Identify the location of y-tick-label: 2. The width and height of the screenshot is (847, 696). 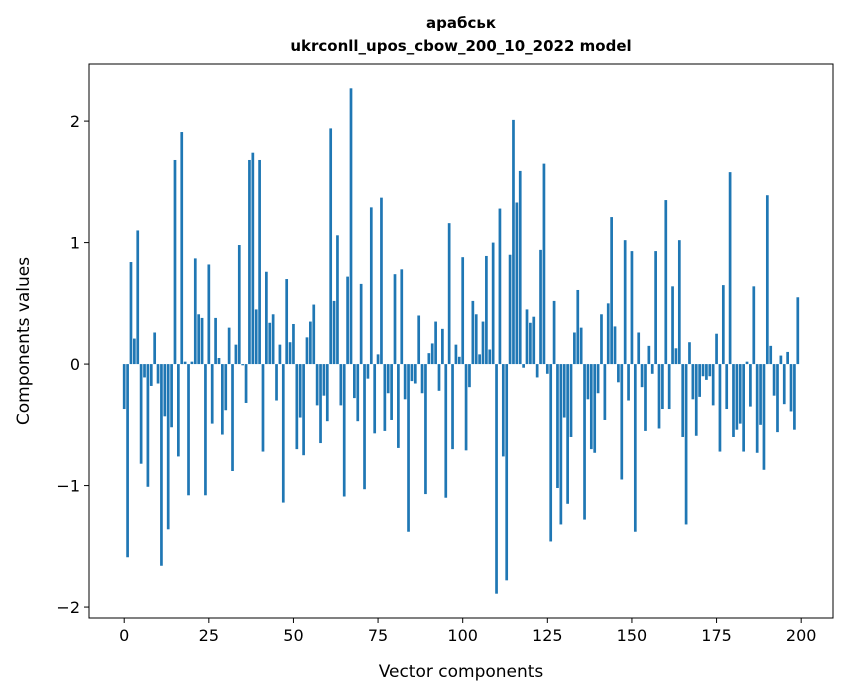
(75, 121).